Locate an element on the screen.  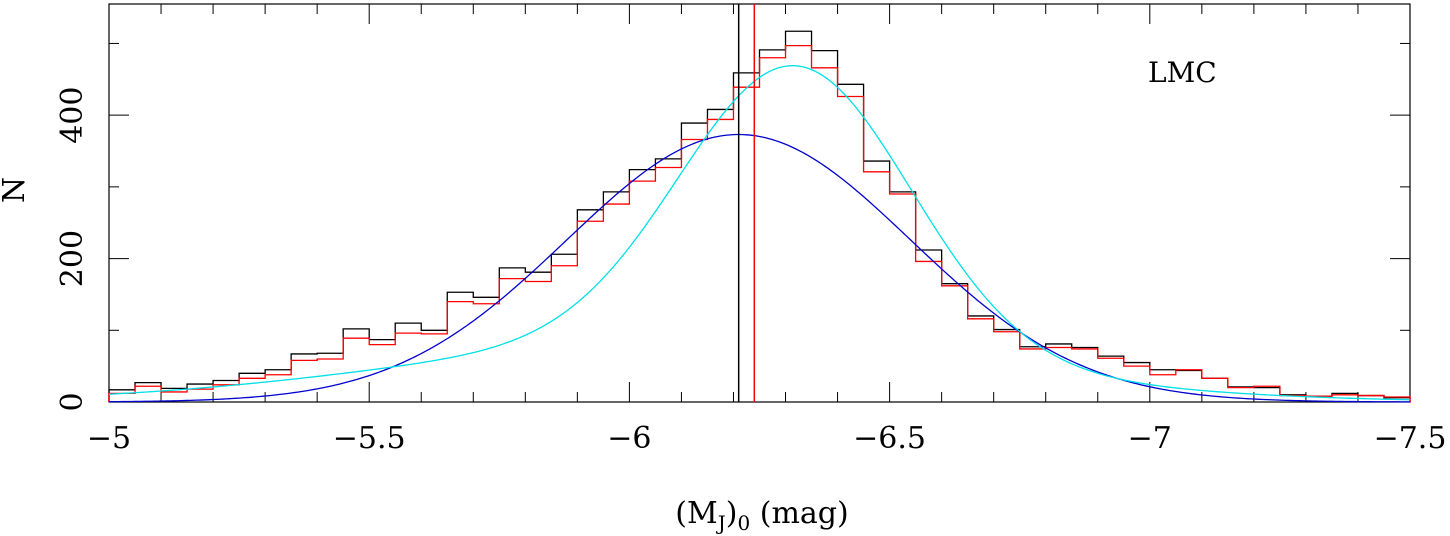
x-tick-label: −6 is located at coordinates (629, 438).